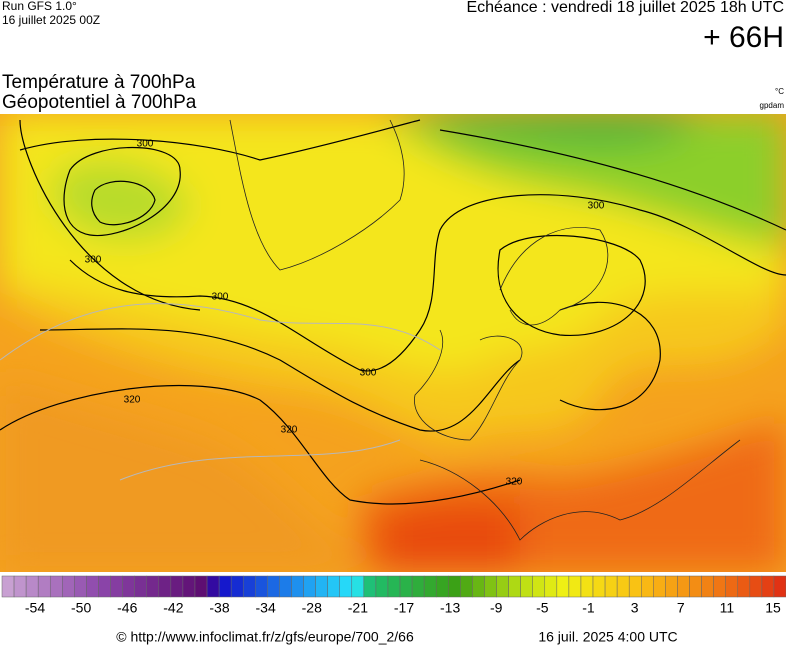 The width and height of the screenshot is (786, 648). I want to click on scale-label: -42, so click(173, 608).